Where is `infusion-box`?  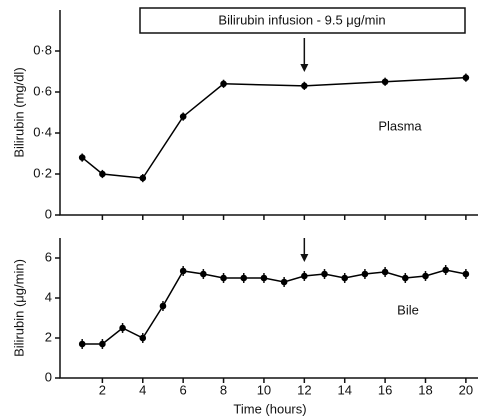
infusion-box is located at coordinates (302, 20).